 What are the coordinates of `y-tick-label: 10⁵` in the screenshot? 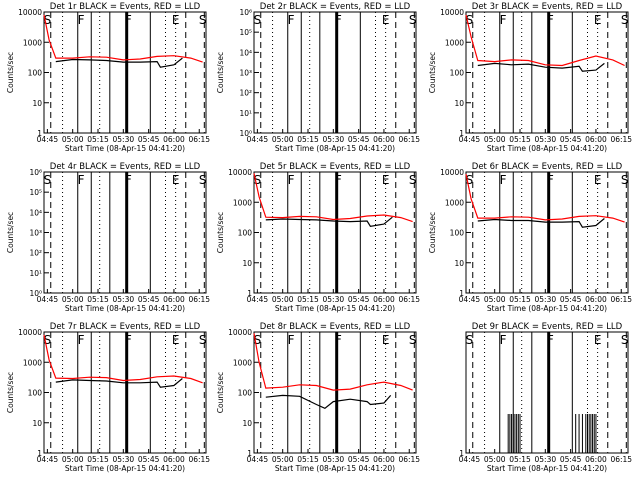 It's located at (35, 192).